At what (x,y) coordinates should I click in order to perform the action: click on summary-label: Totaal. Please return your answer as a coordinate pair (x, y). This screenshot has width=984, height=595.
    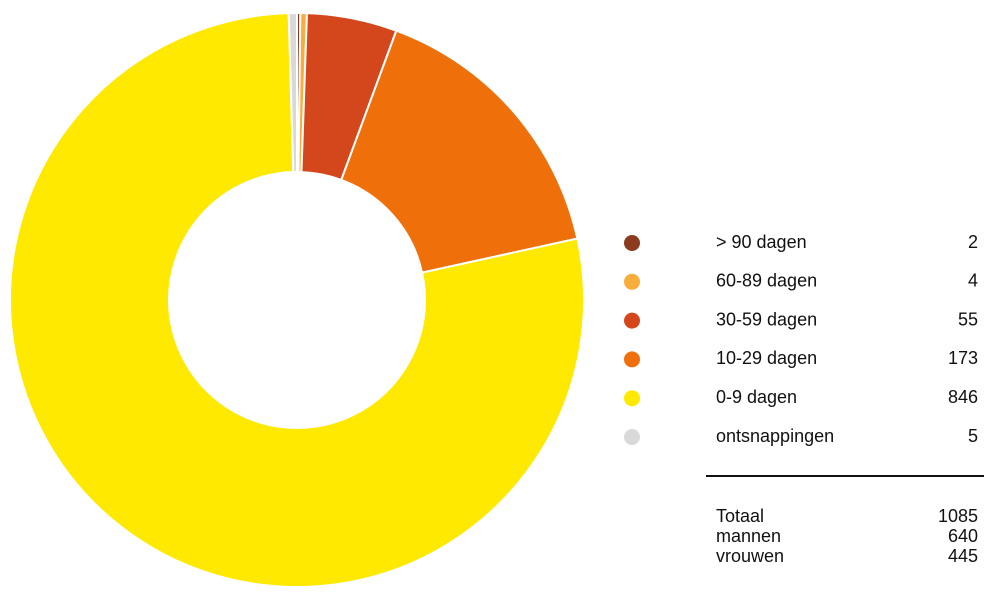
    Looking at the image, I should click on (740, 516).